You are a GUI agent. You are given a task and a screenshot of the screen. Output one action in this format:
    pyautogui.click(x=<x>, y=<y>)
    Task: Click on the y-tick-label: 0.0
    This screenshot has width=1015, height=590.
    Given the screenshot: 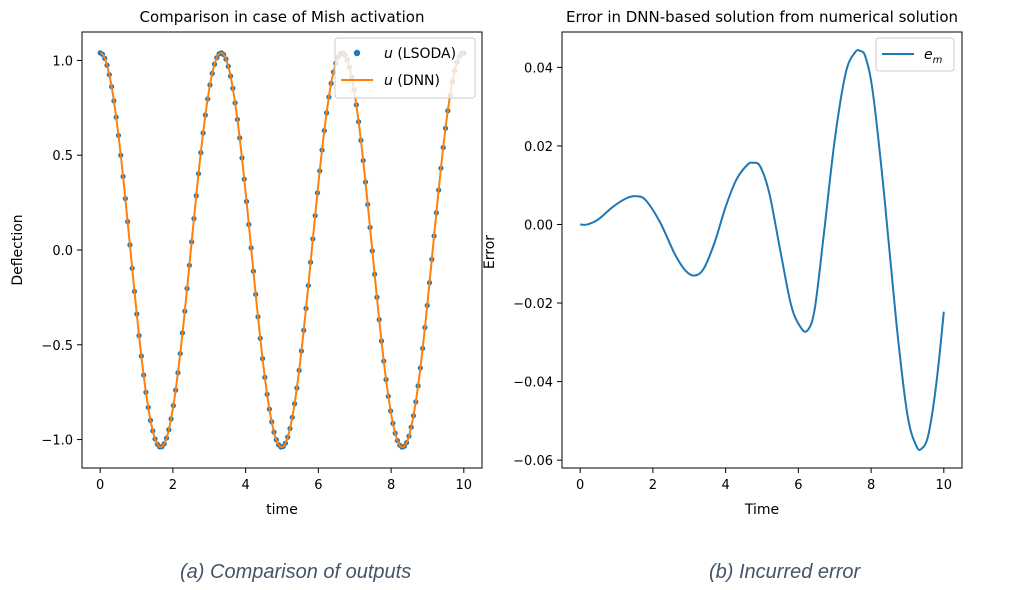 What is the action you would take?
    pyautogui.click(x=62, y=251)
    